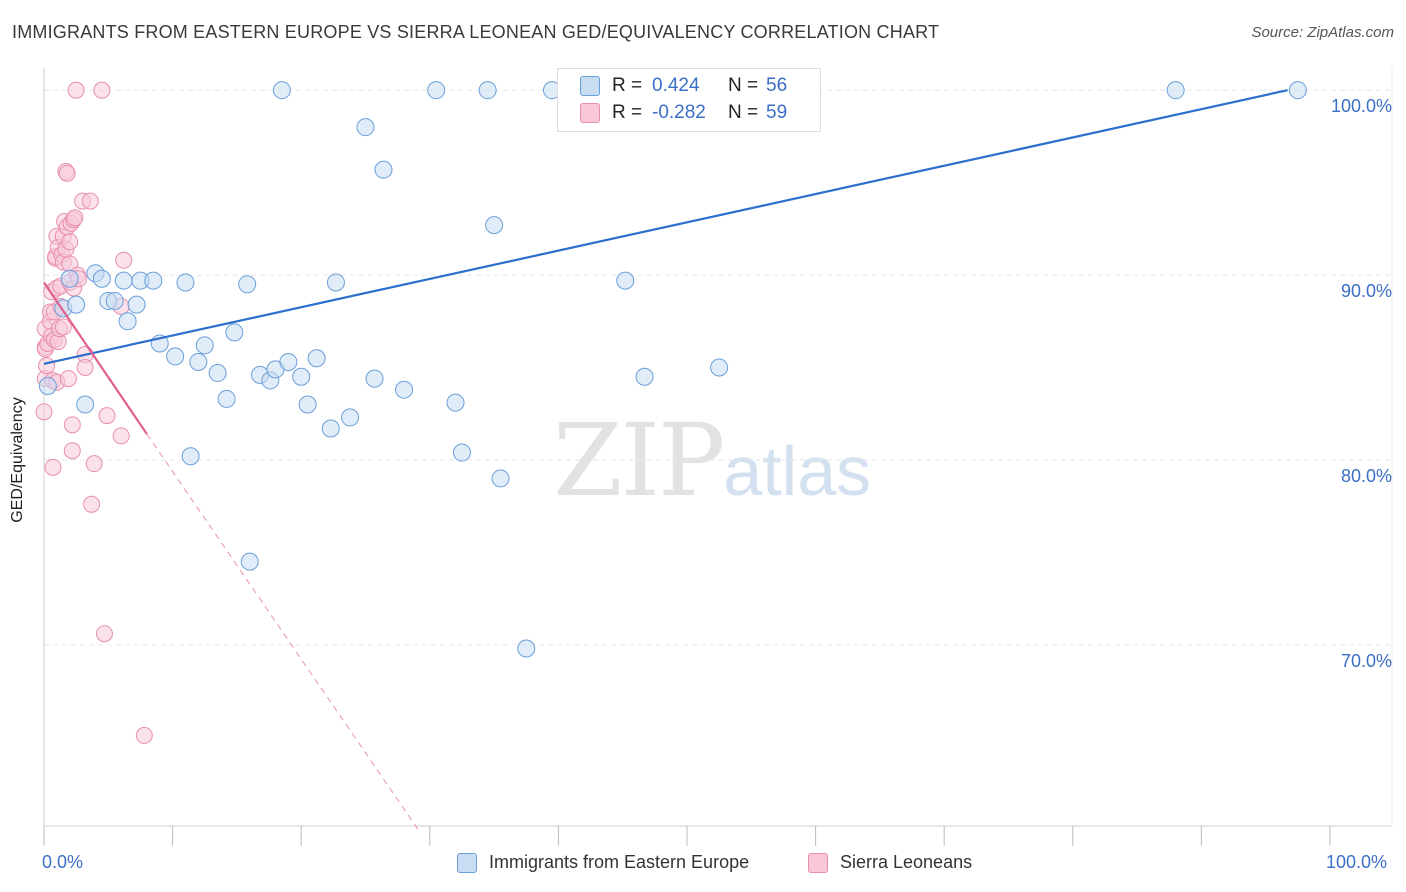 The height and width of the screenshot is (892, 1406). I want to click on y-tick-label-90: 90.0%, so click(1366, 291).